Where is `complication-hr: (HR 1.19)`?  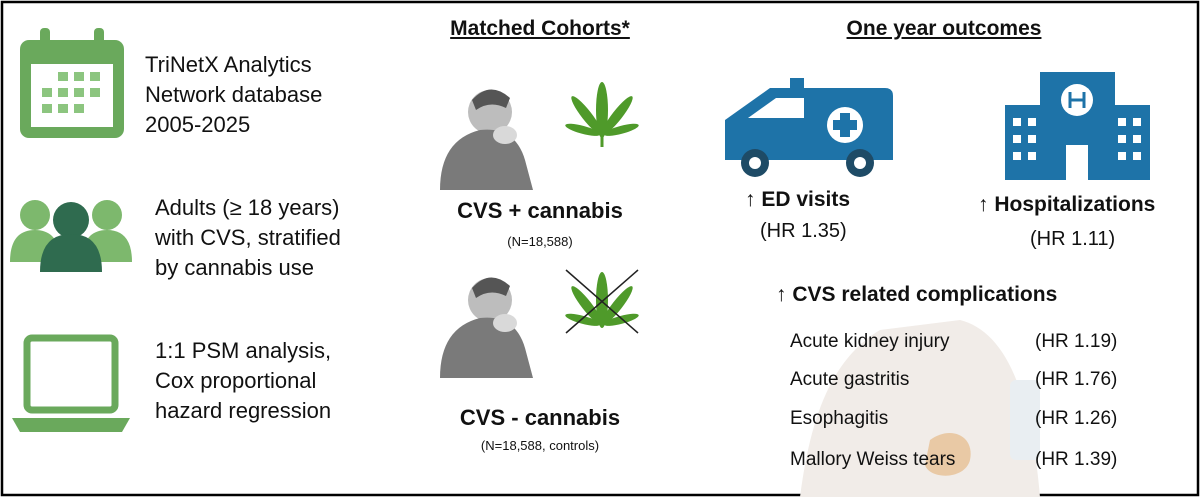
complication-hr: (HR 1.19) is located at coordinates (1076, 341).